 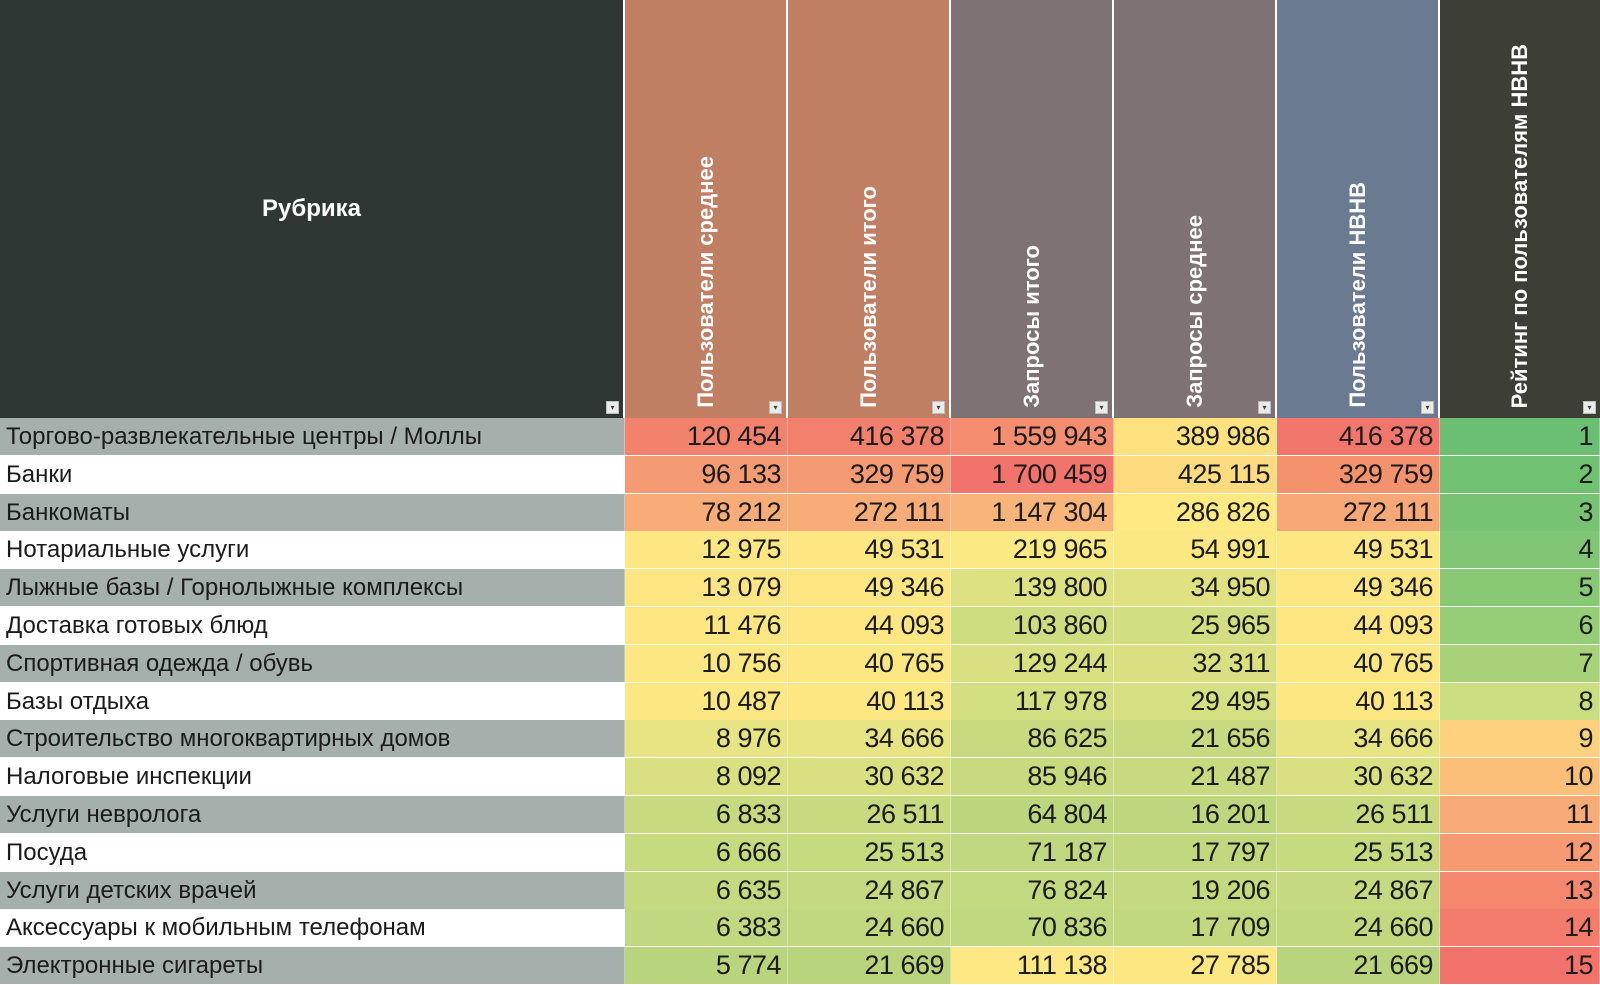 I want to click on queries-total-cell: 1 700 459, so click(x=1032, y=474).